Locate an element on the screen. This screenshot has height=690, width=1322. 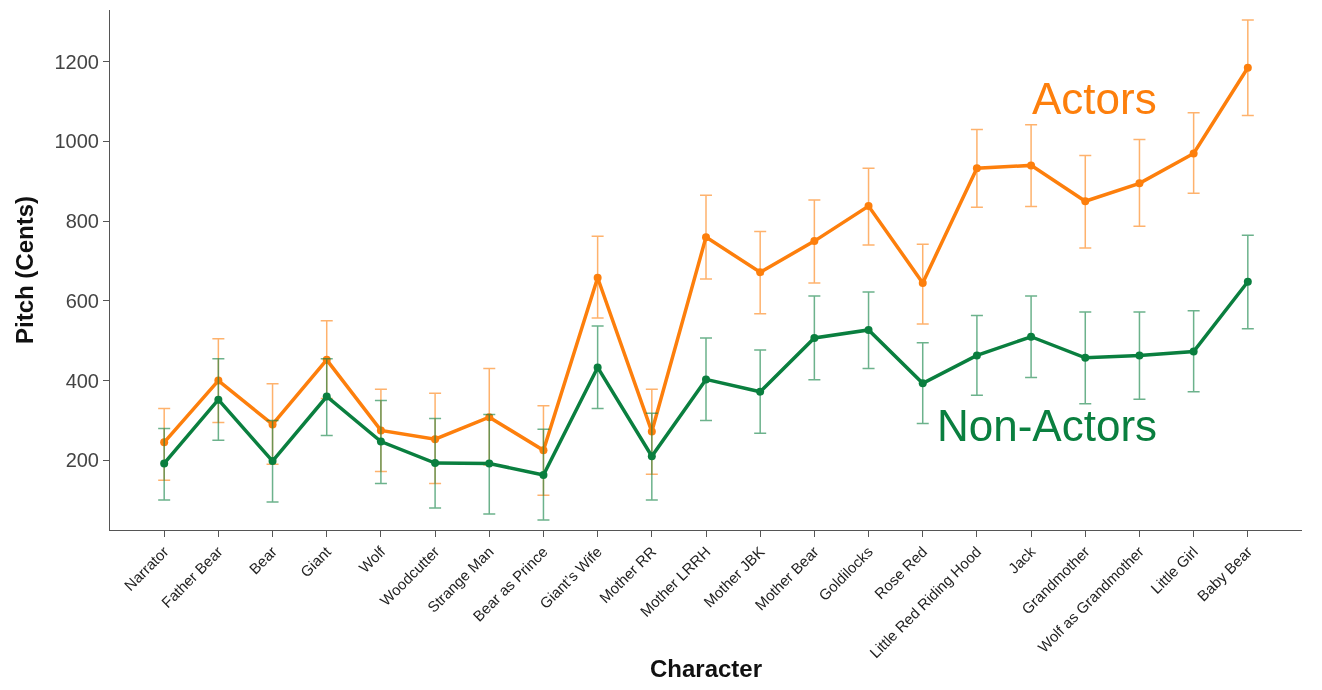
x-axis-title: Character is located at coordinates (706, 669).